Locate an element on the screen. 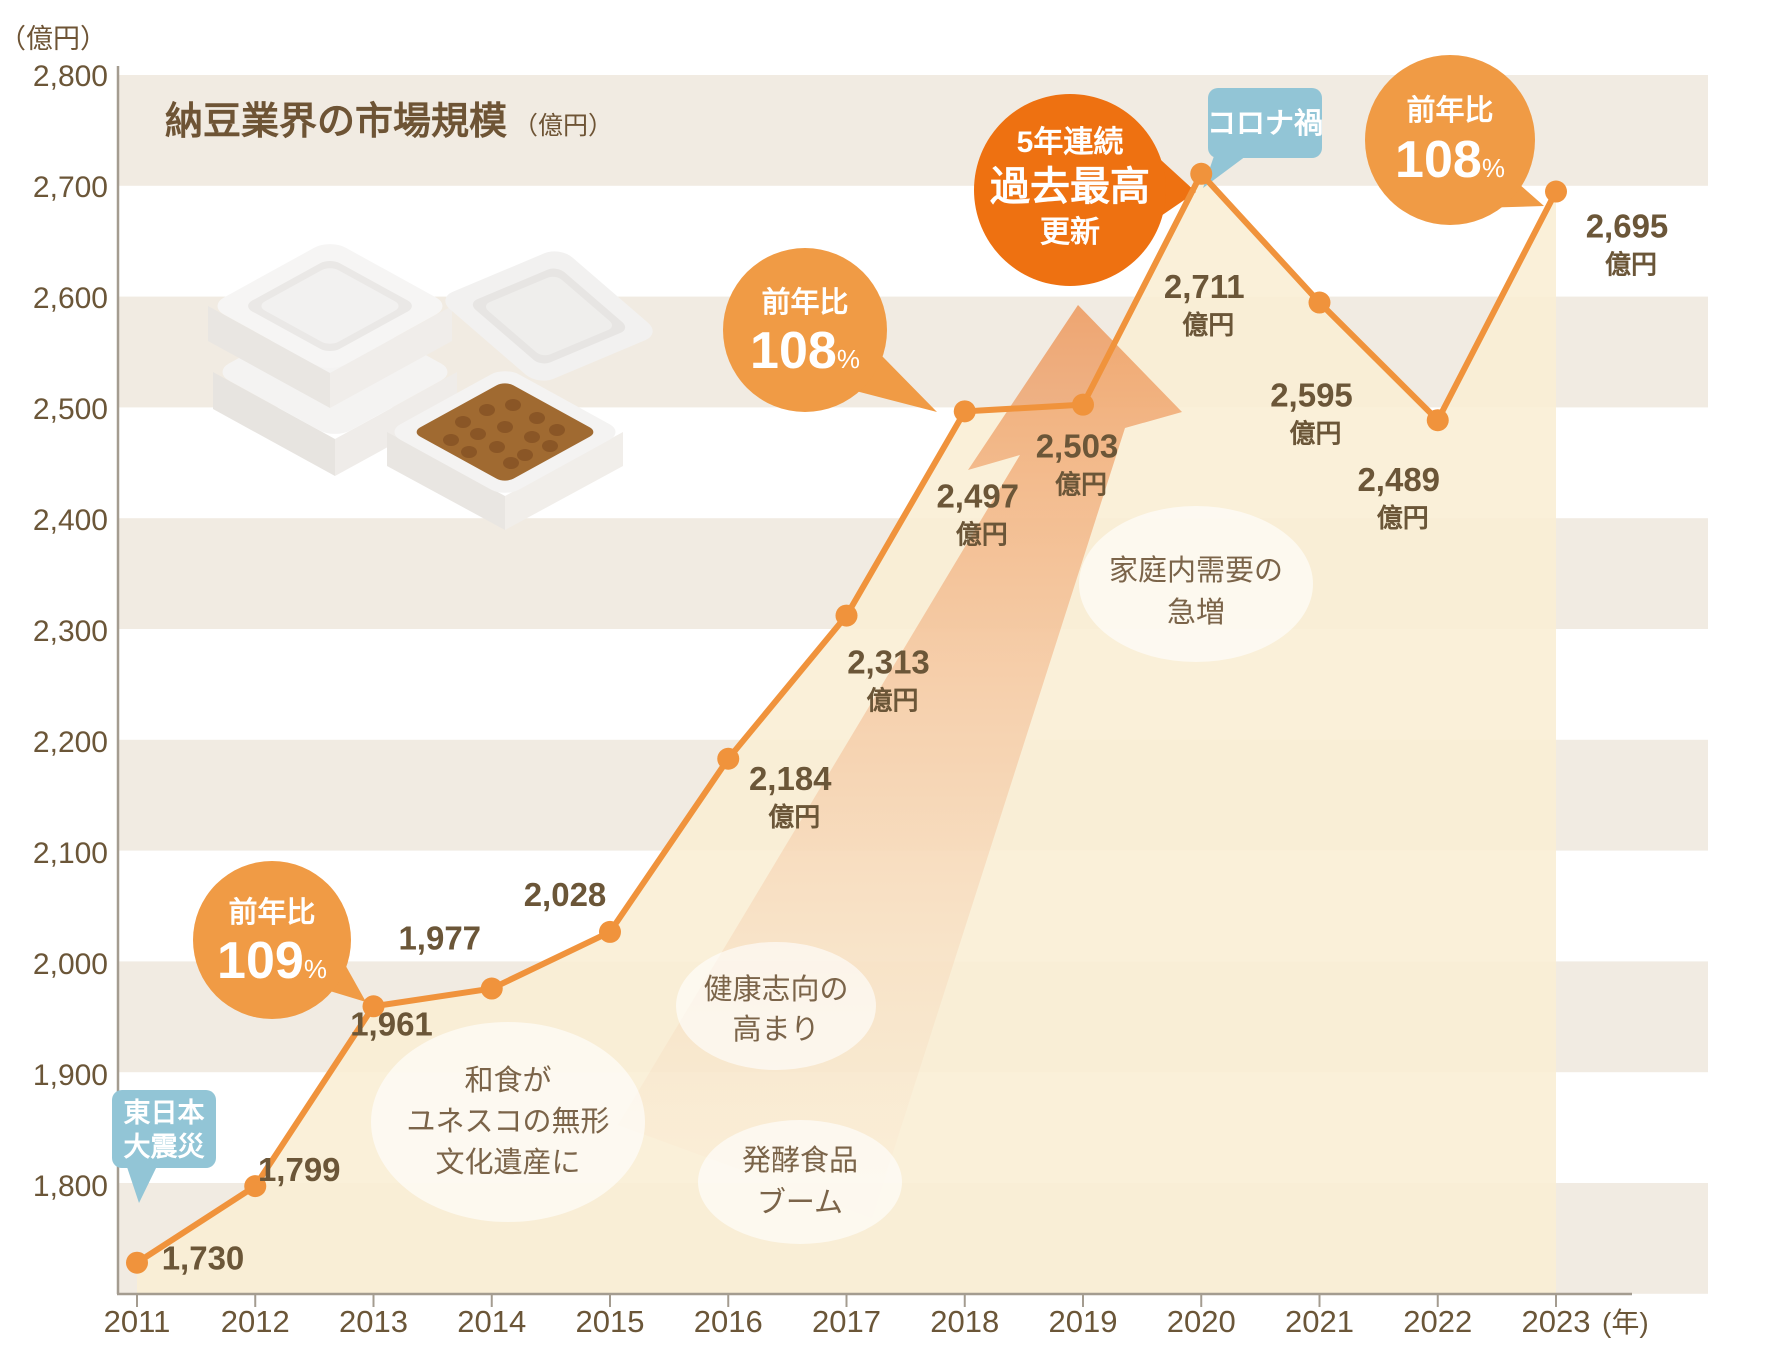 The image size is (1770, 1348). corona-label: コロナ禍 is located at coordinates (1265, 123).